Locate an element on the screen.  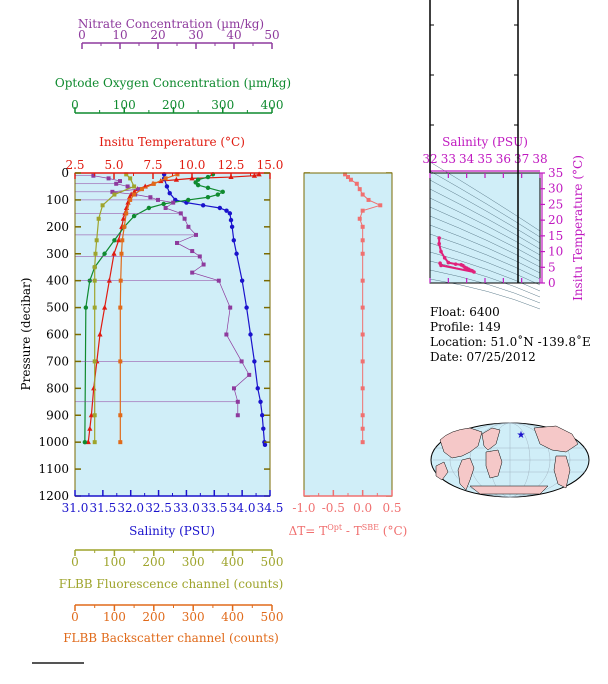
backscatter-tick-label: 100 is located at coordinates (114, 617).